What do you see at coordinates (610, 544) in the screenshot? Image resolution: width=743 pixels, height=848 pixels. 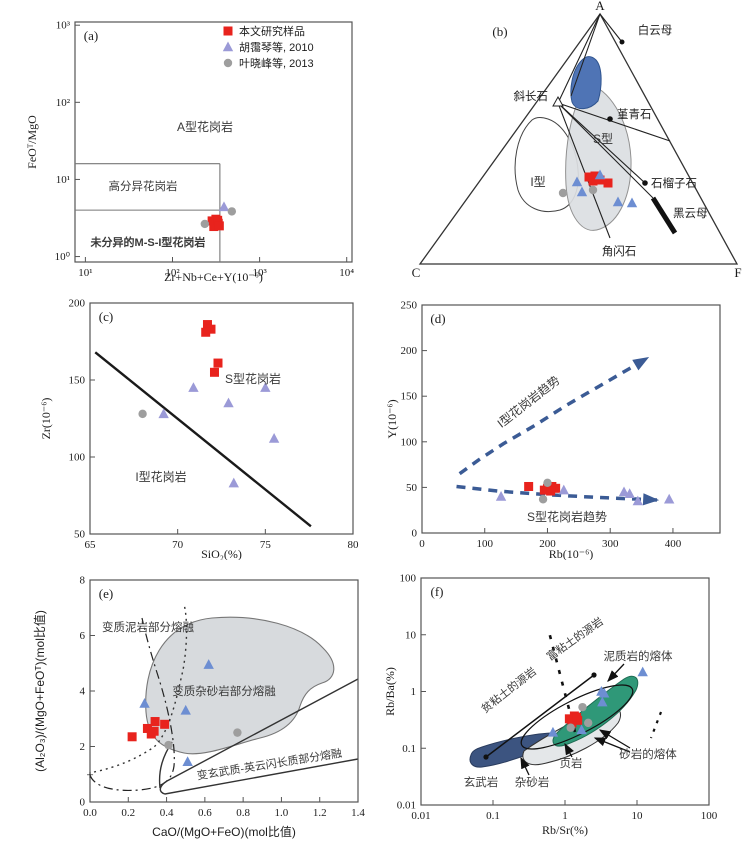 I see `chart-mark: 300` at bounding box center [610, 544].